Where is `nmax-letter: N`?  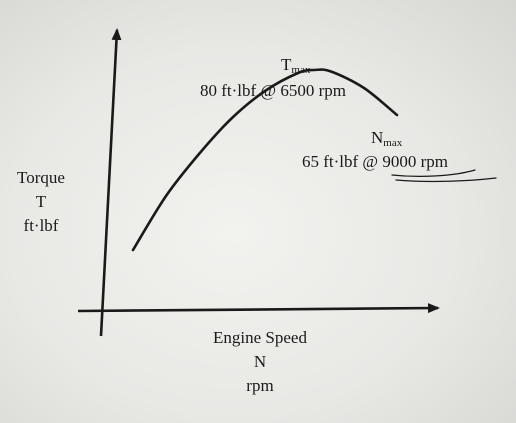
nmax-letter: N is located at coordinates (377, 137).